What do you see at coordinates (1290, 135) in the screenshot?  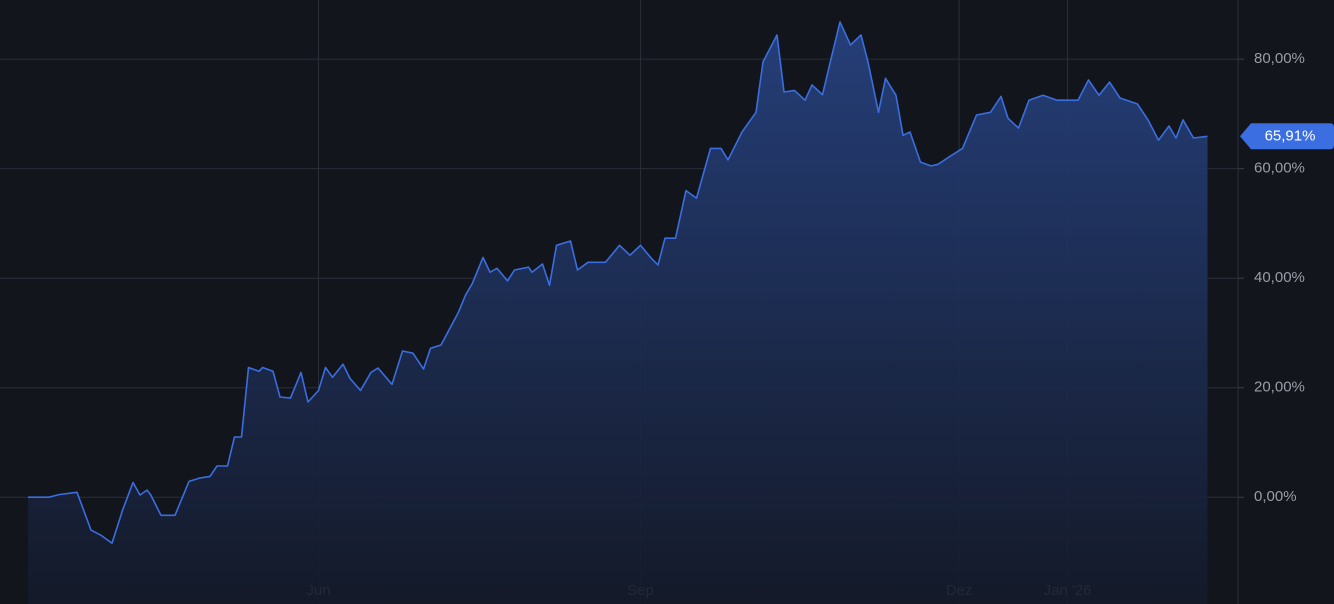 I see `last-value-label: 65,91%` at bounding box center [1290, 135].